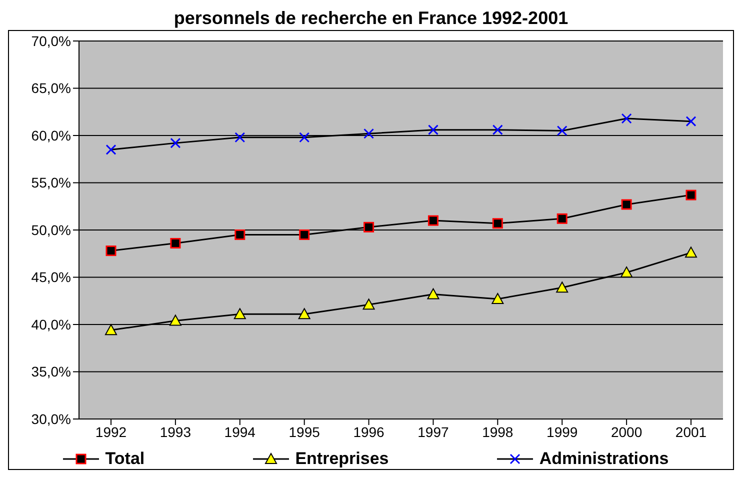  I want to click on chart-title: personnels de recherche en France 1992-2001, so click(371, 19).